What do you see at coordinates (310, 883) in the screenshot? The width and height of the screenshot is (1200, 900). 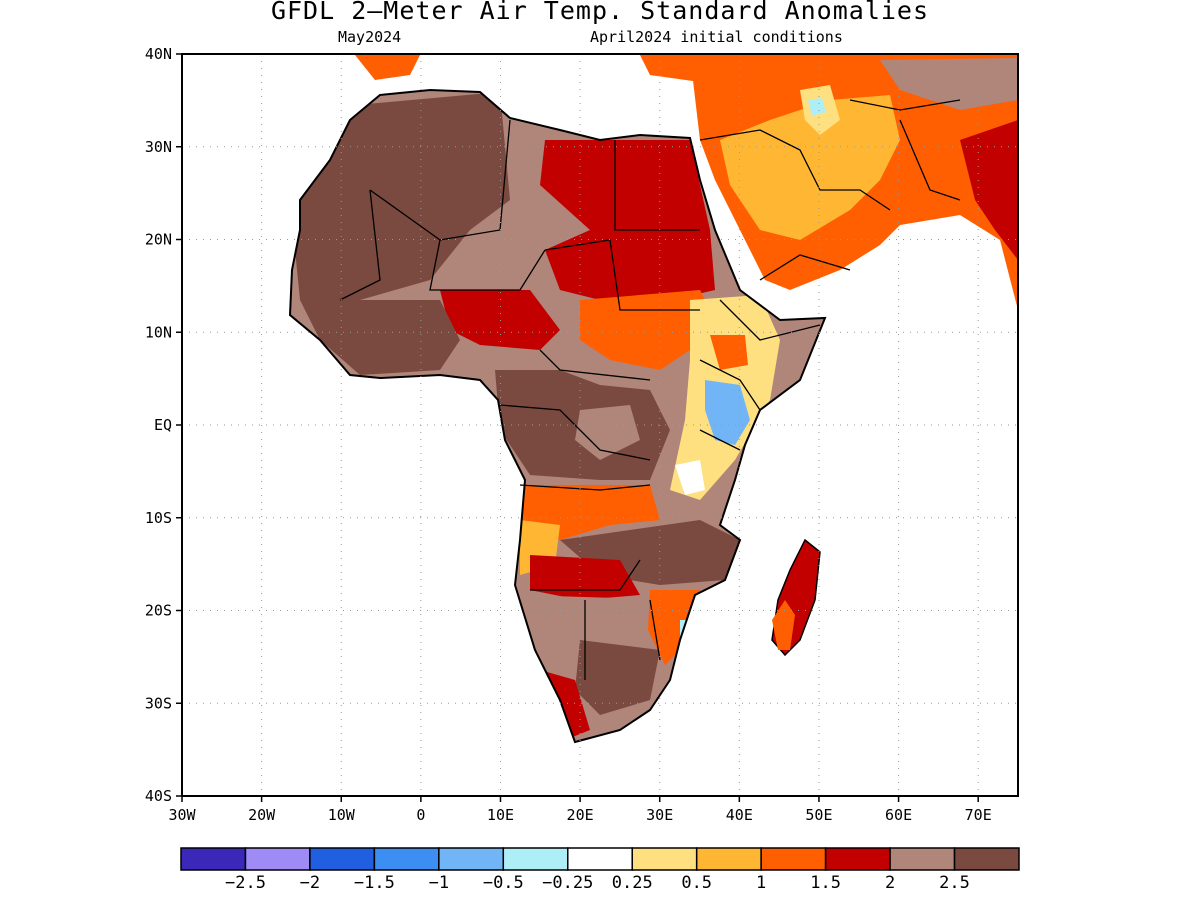 I see `colorbar-label: −2` at bounding box center [310, 883].